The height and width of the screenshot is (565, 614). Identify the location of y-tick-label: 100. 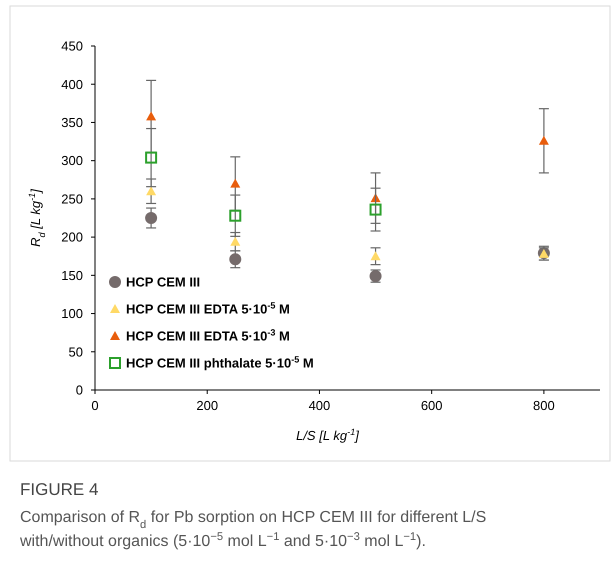
(72, 314).